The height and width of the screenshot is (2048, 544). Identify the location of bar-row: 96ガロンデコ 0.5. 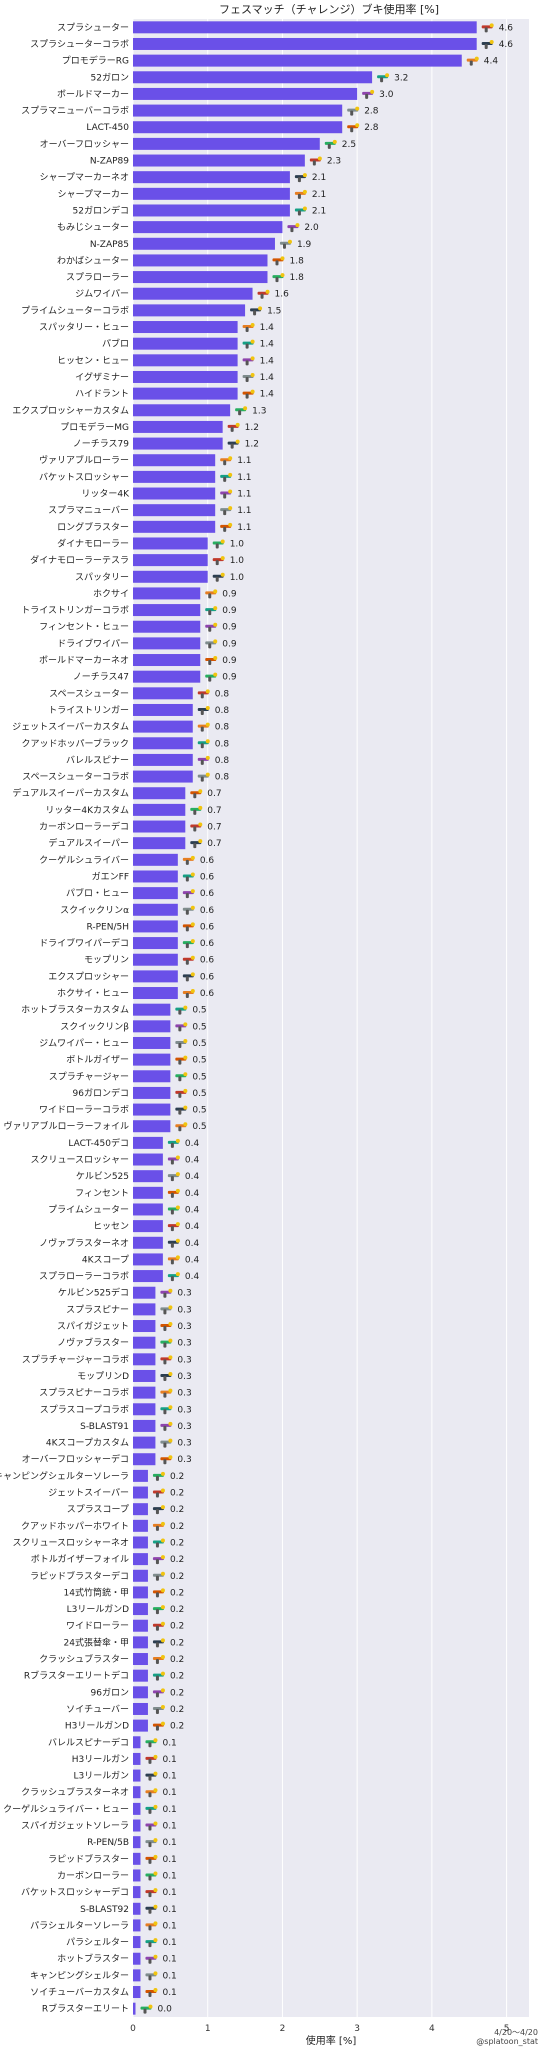
(140, 1093).